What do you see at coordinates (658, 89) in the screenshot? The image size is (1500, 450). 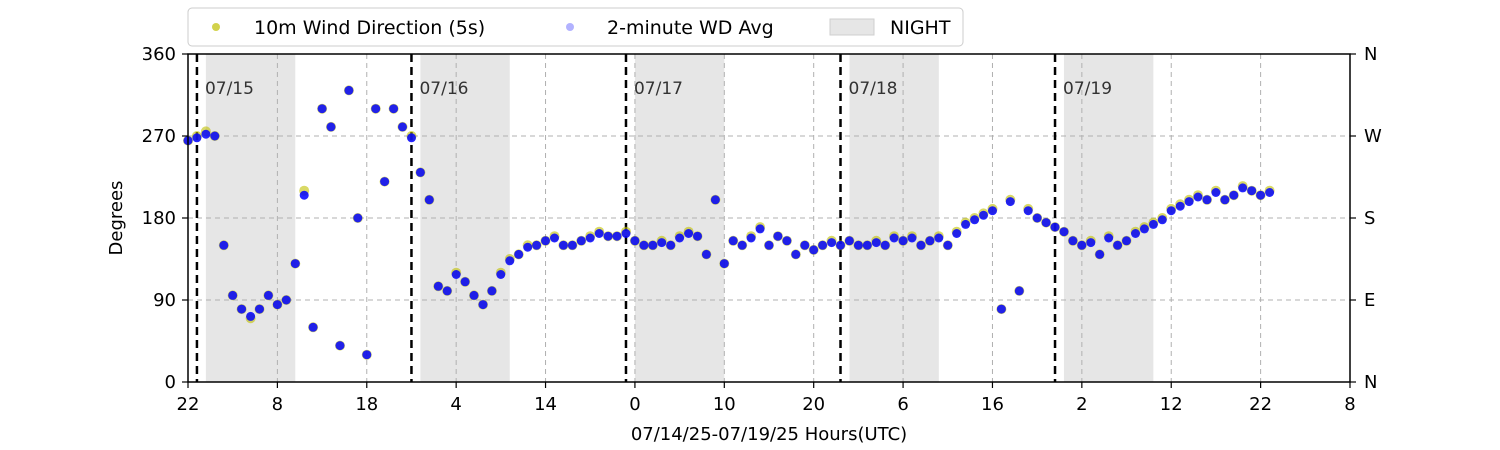 I see `day-label-07-17: 07/17` at bounding box center [658, 89].